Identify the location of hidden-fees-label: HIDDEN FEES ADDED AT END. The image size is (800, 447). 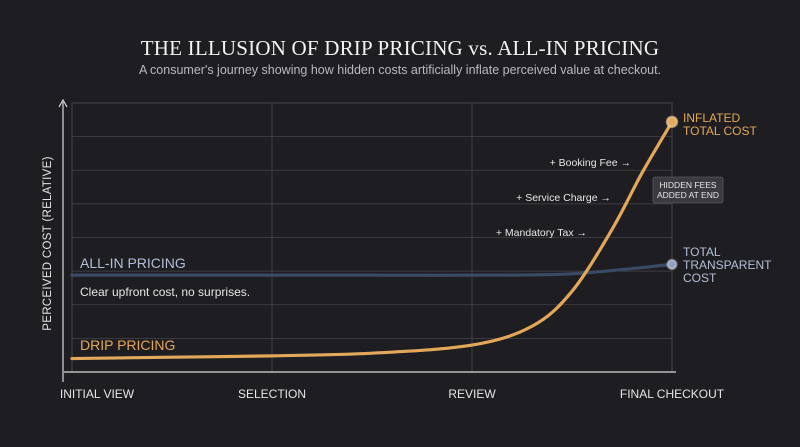
(688, 190).